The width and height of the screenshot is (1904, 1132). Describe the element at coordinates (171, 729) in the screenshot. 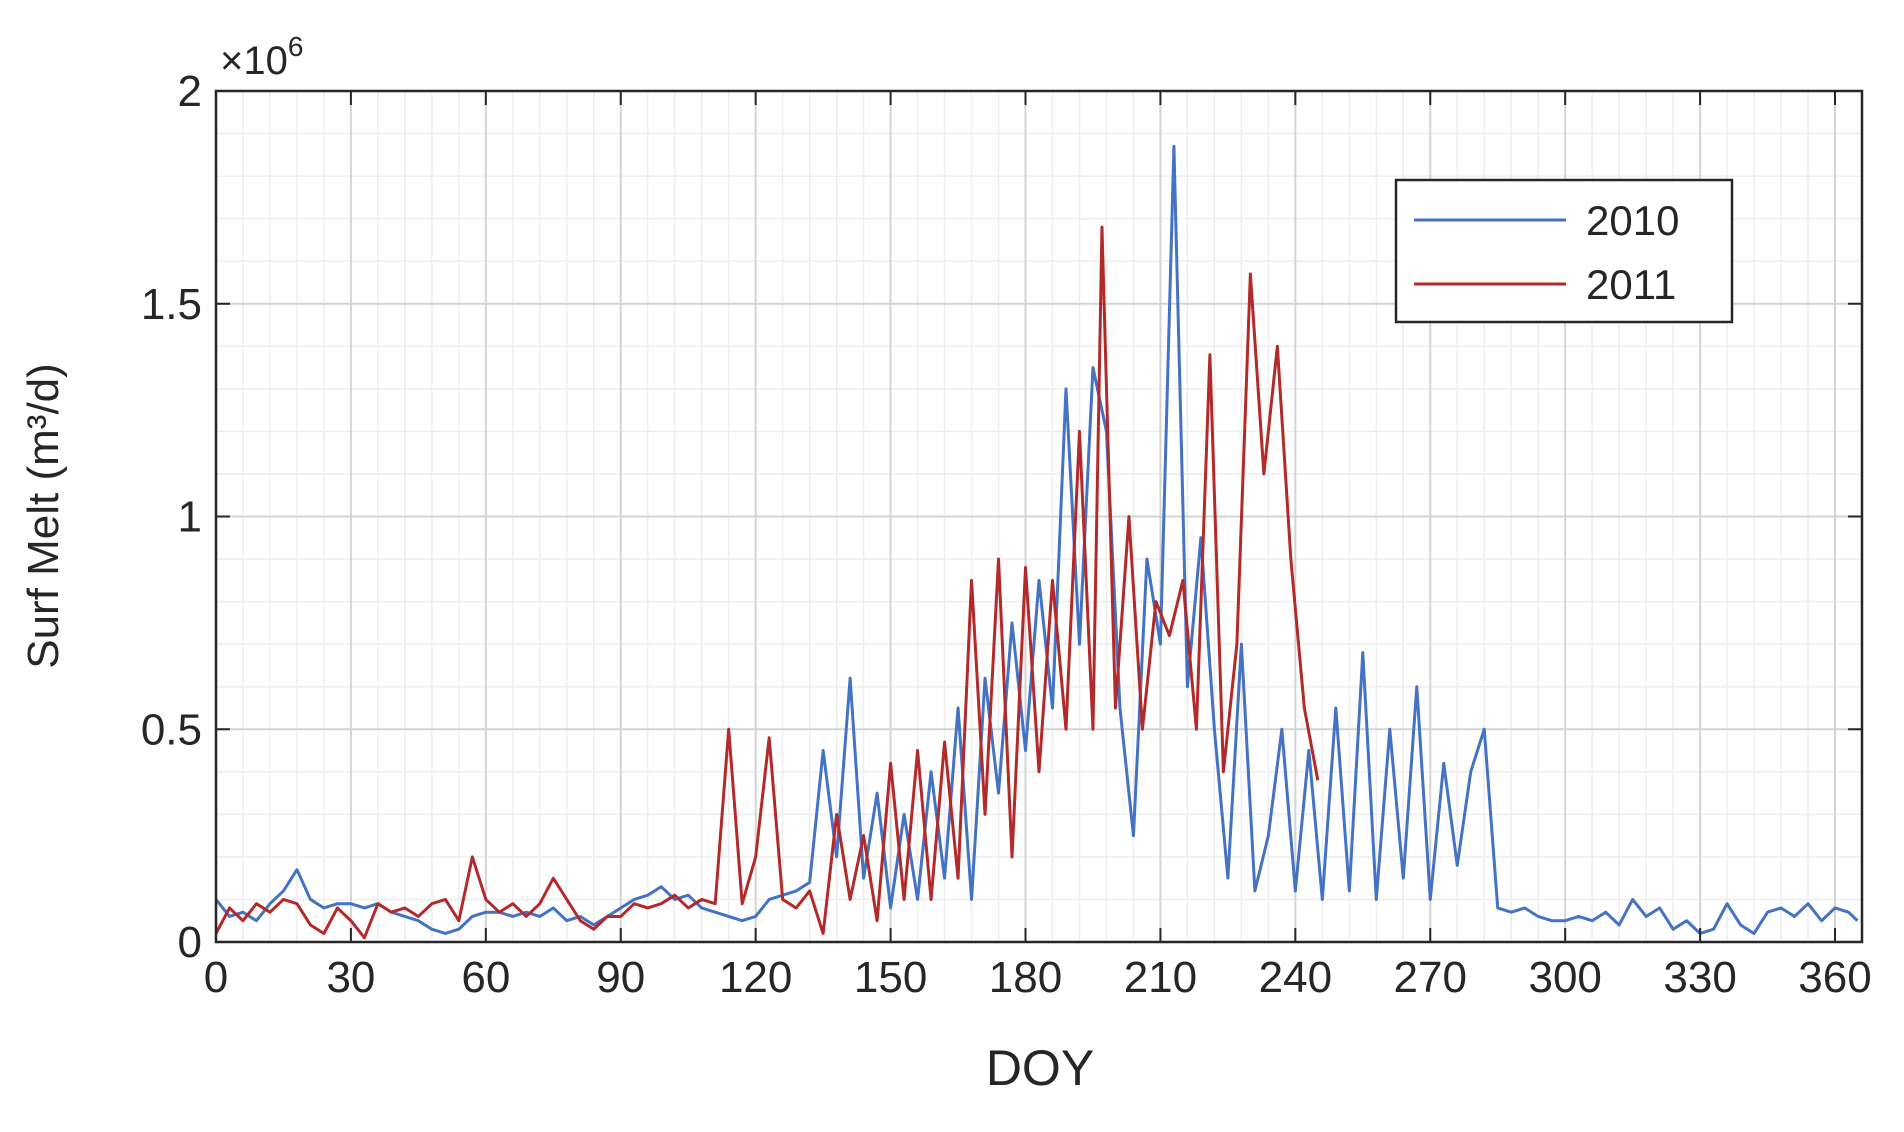

I see `y-tick-label: 0.5` at that location.